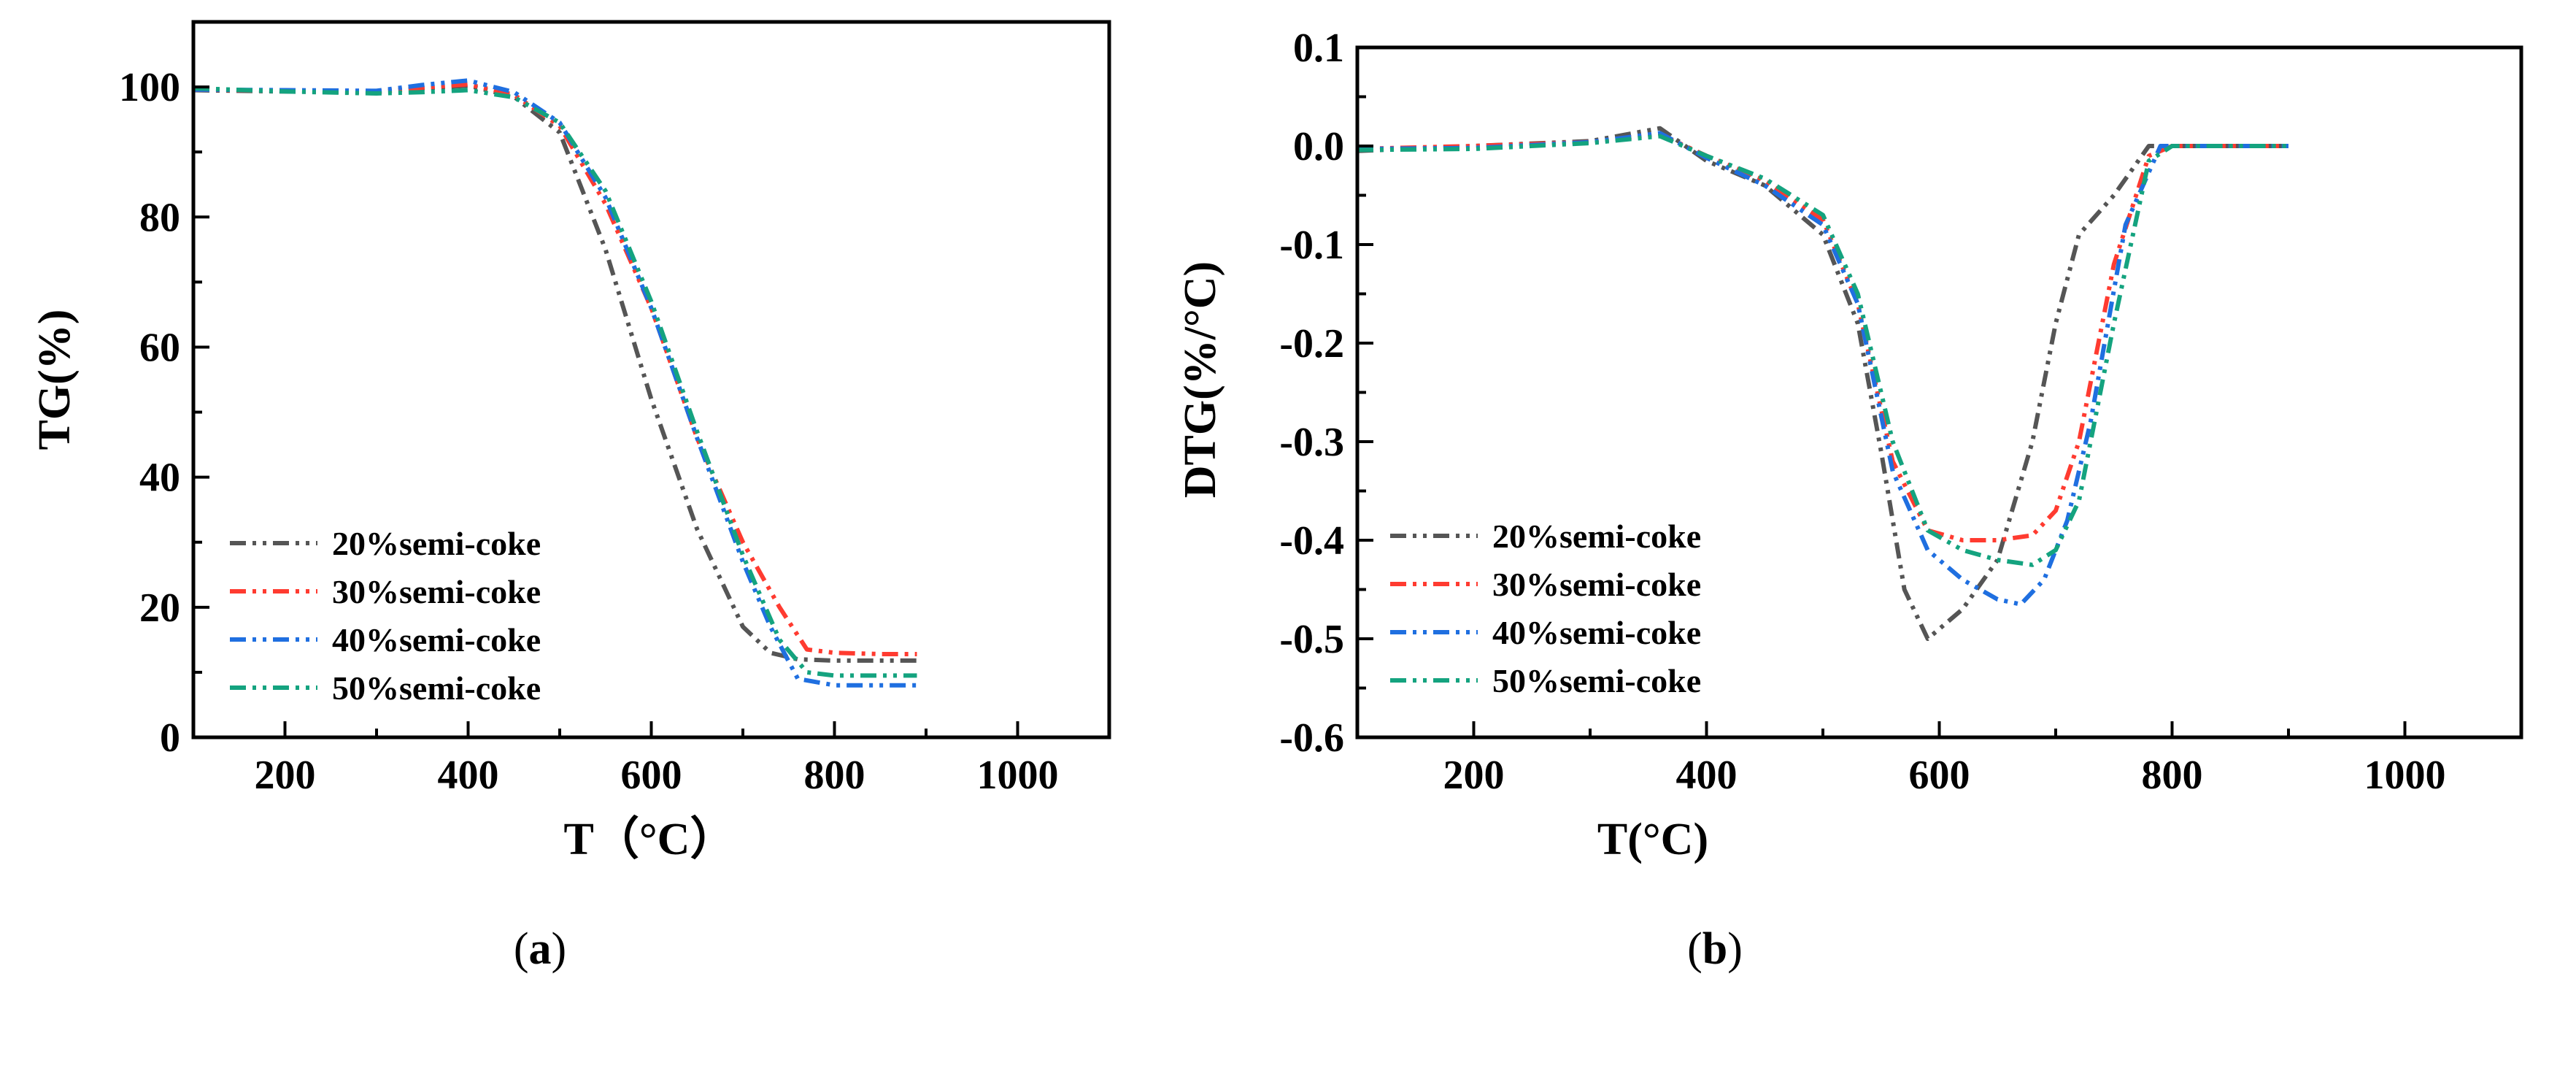 This screenshot has height=1087, width=2576. Describe the element at coordinates (1318, 48) in the screenshot. I see `y-tick-label: 0.1` at that location.